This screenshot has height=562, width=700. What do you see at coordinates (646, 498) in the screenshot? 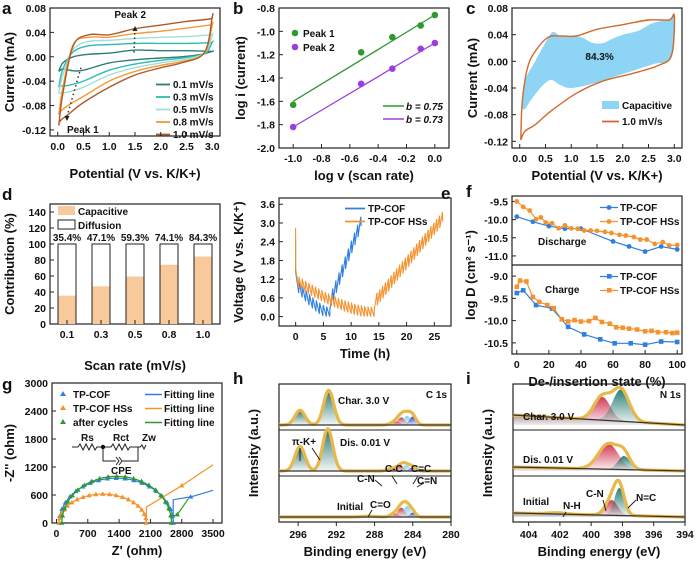
I see `annotation-n-eq-c: N=C` at bounding box center [646, 498].